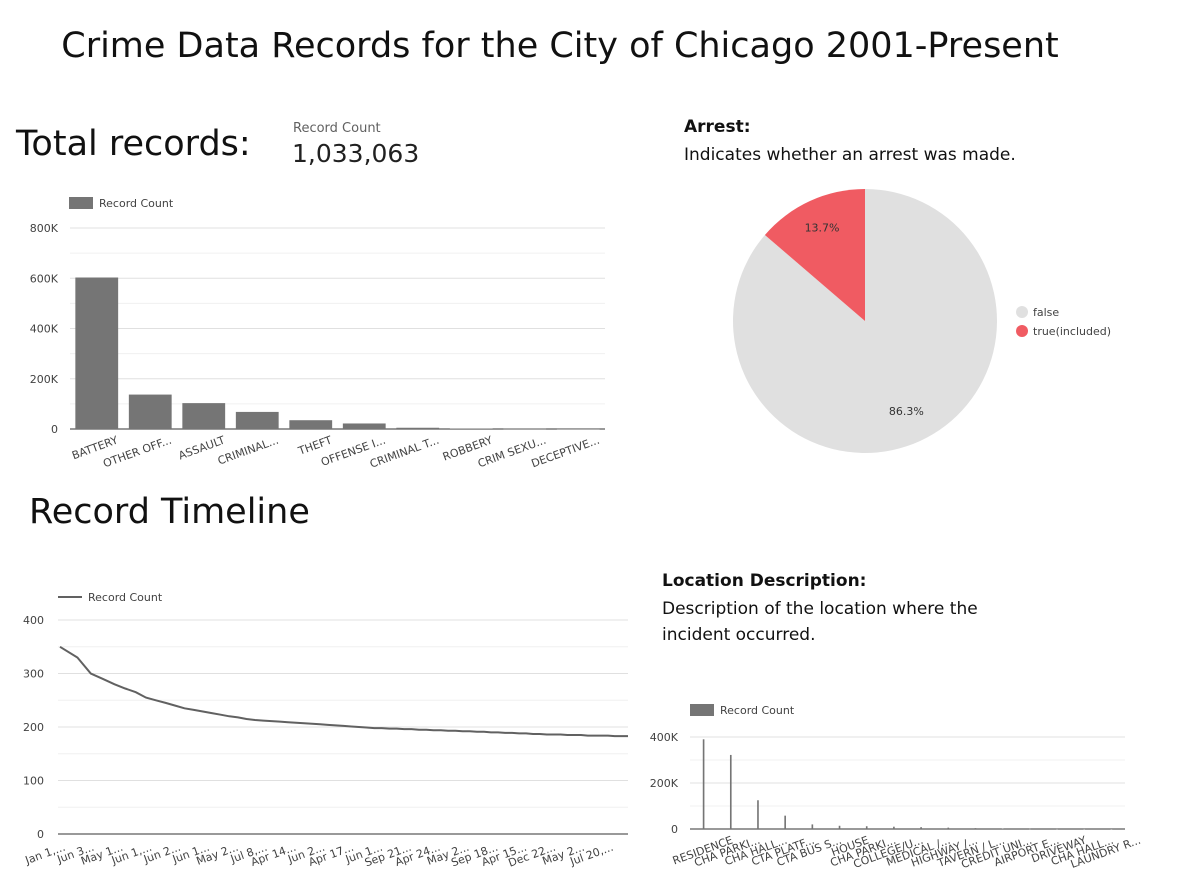  I want to click on y-tick-label: 100, so click(33, 781).